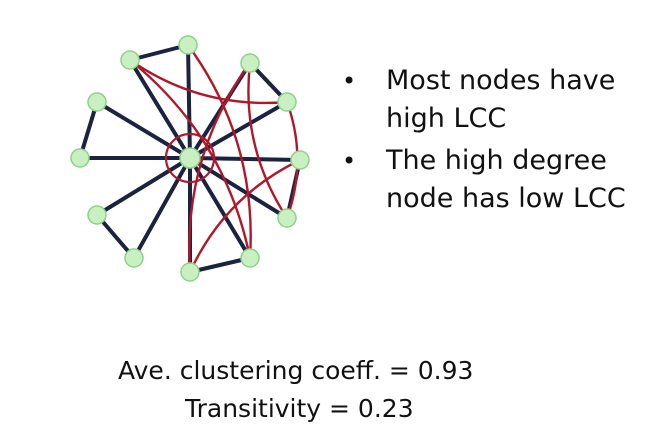 Image resolution: width=650 pixels, height=438 pixels. I want to click on hub-node, so click(190, 158).